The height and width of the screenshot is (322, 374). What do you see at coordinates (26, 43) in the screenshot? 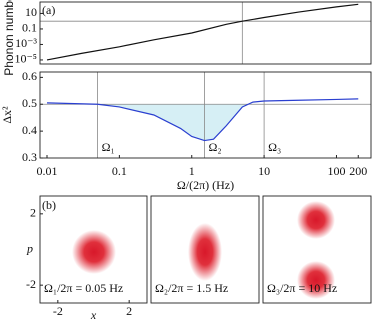
I see `y-tick-label: 10⁻³` at bounding box center [26, 43].